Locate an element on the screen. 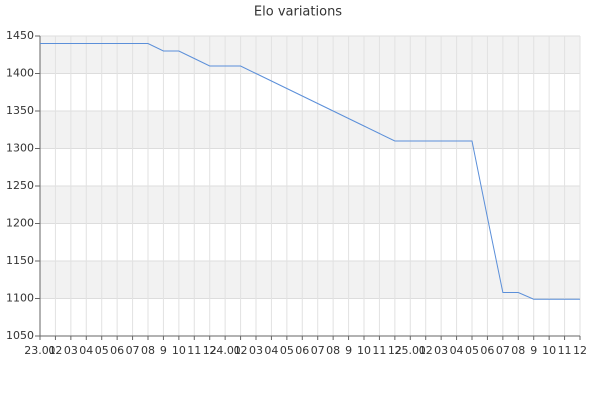  y-tick-label: 1350 is located at coordinates (20, 110).